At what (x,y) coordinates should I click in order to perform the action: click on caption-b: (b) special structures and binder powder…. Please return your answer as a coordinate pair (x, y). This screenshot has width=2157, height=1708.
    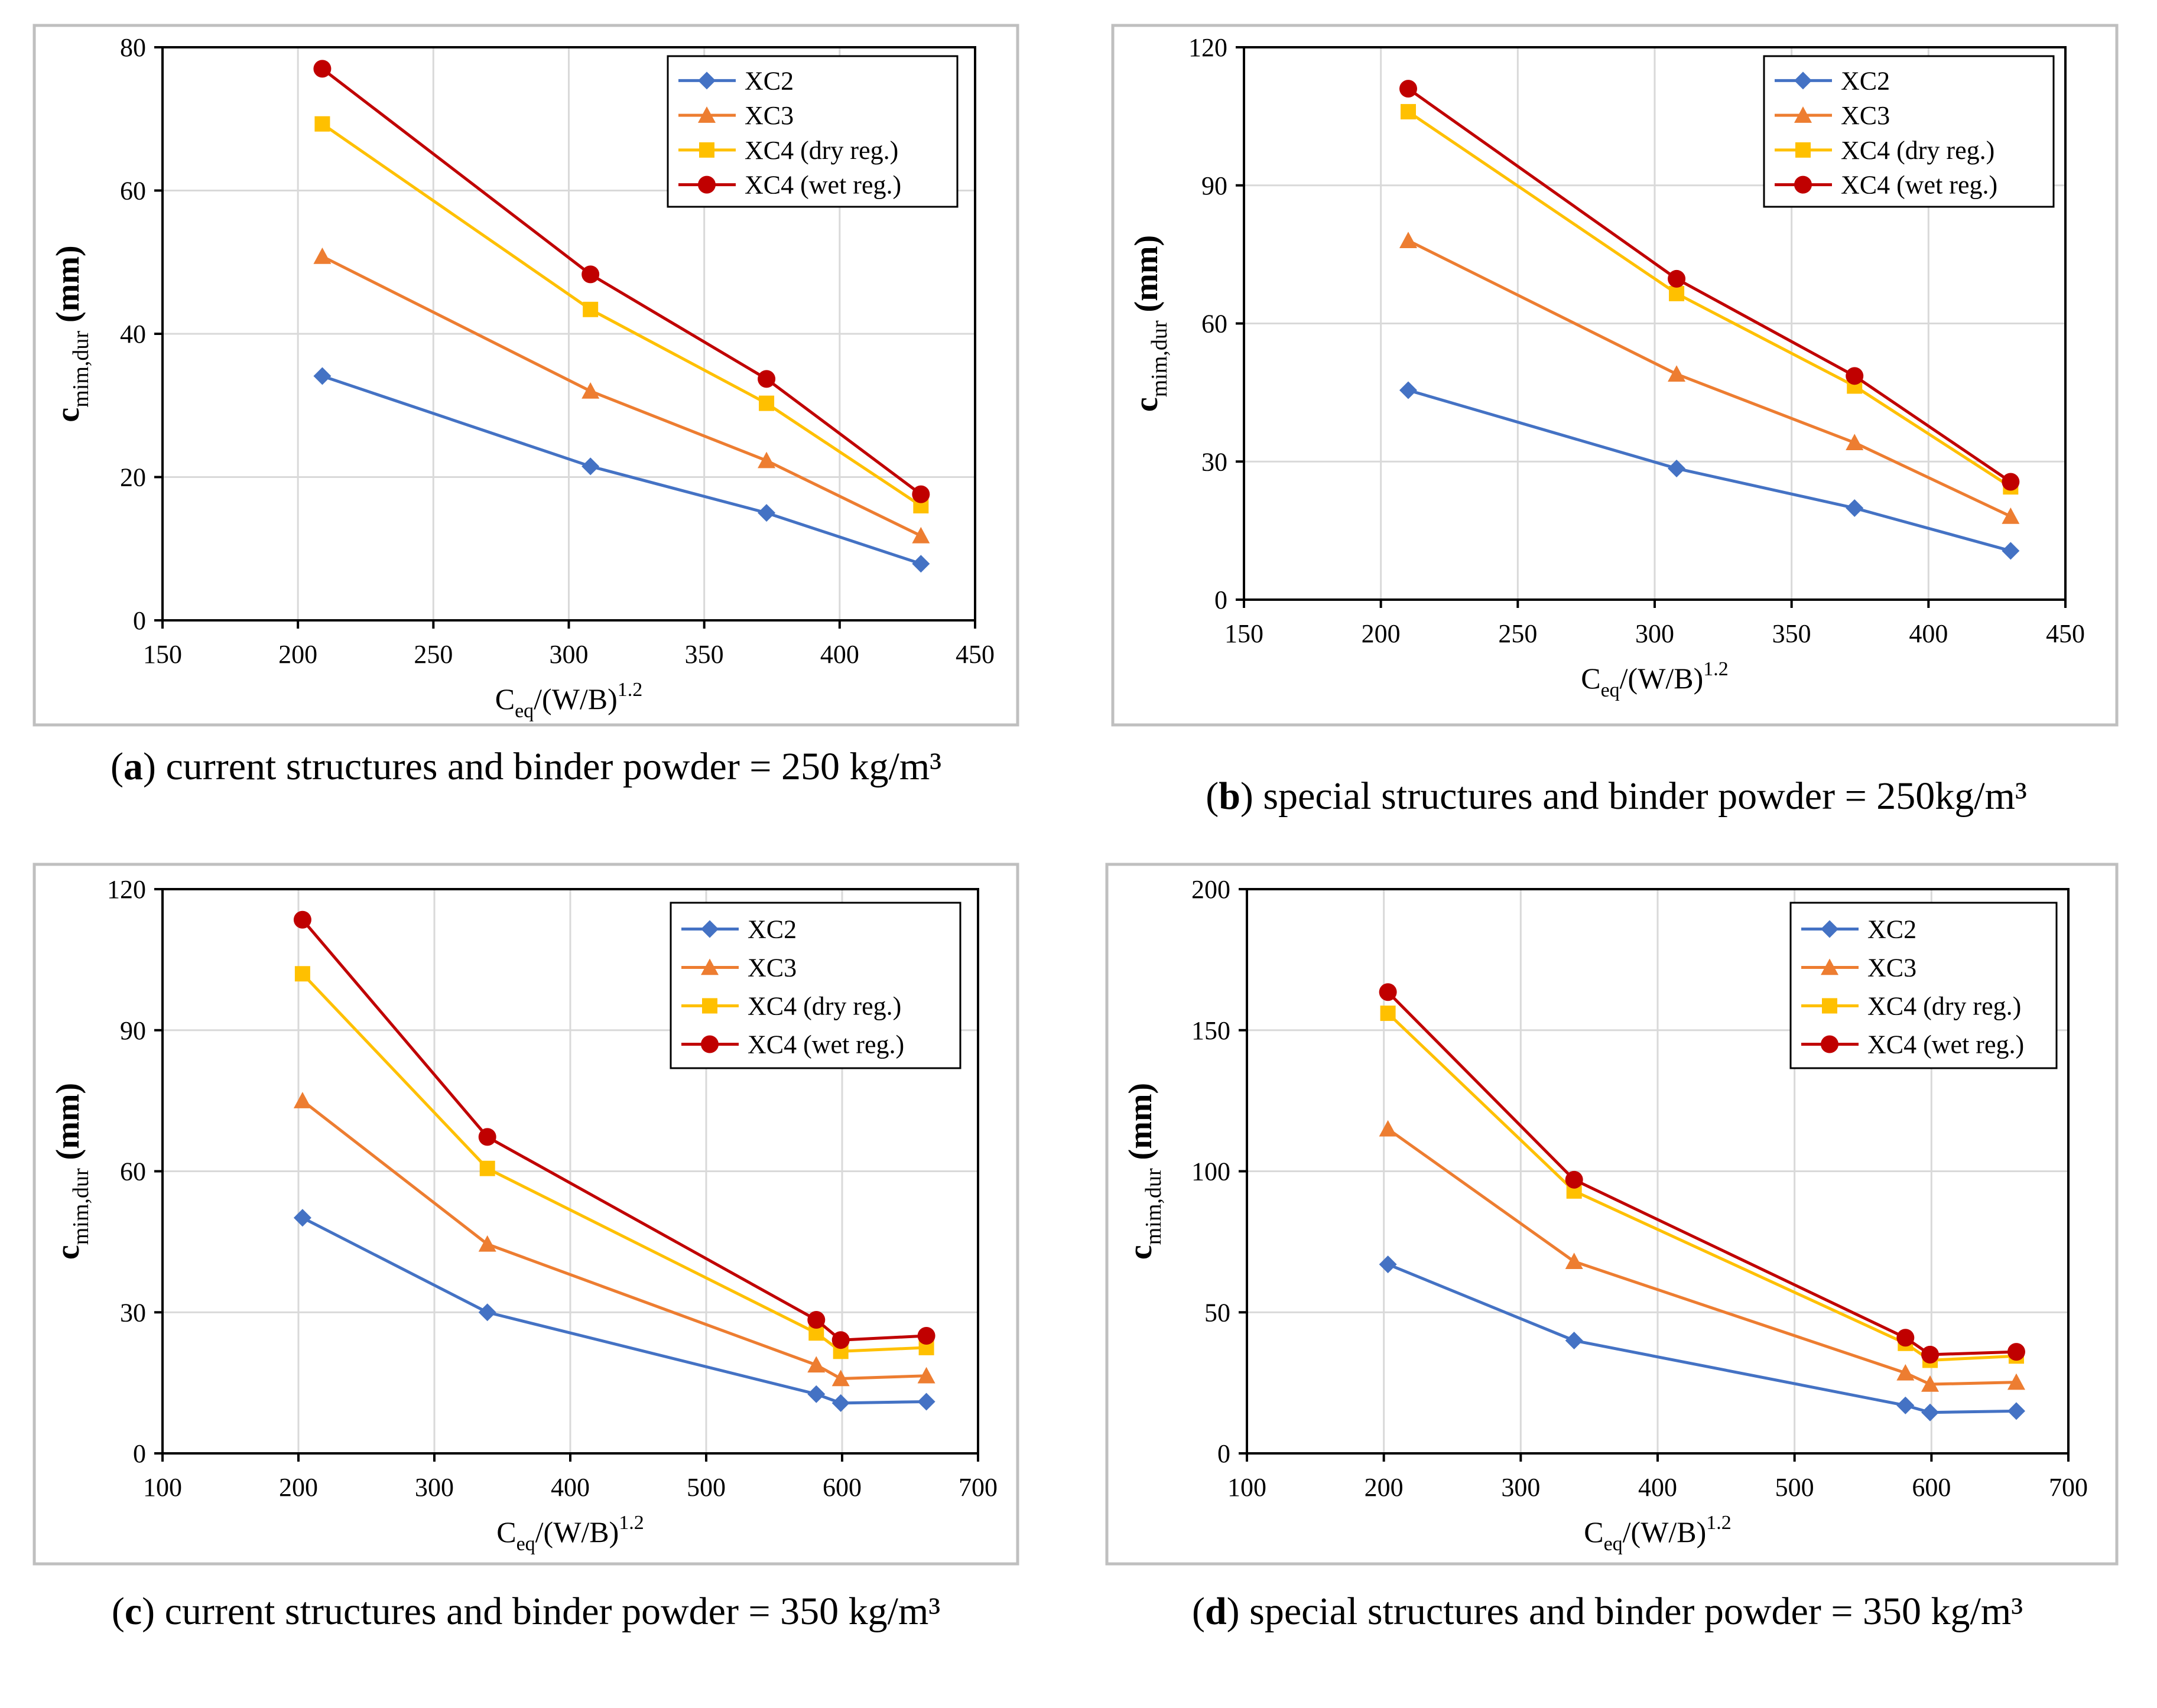
    Looking at the image, I should click on (1617, 796).